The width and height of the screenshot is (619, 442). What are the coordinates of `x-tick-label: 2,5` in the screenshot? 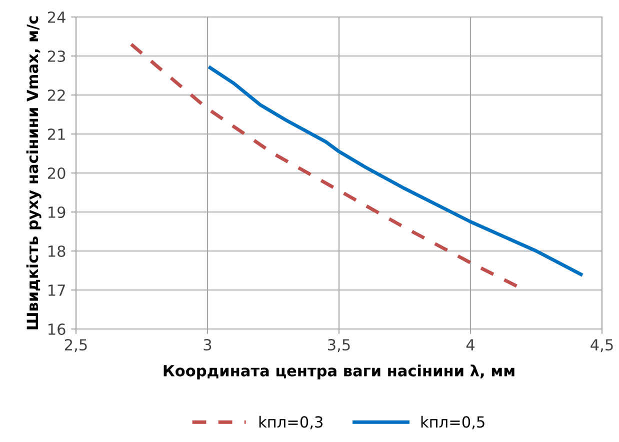 It's located at (75, 345).